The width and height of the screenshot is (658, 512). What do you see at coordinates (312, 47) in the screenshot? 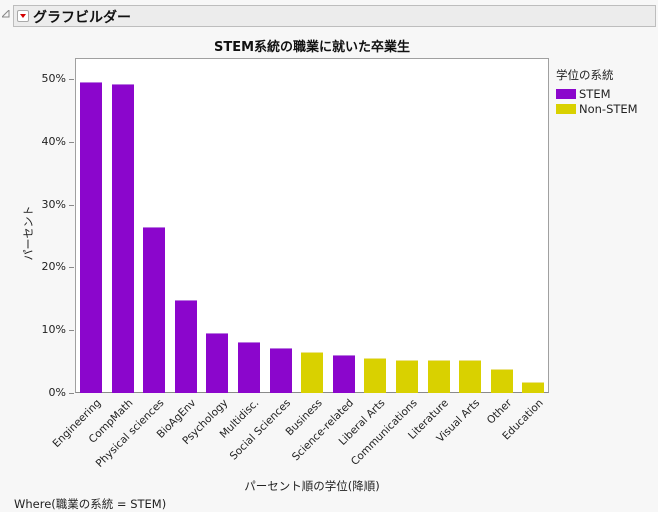
I see `chart-title: STEM系統の職業に就いた卒業生` at bounding box center [312, 47].